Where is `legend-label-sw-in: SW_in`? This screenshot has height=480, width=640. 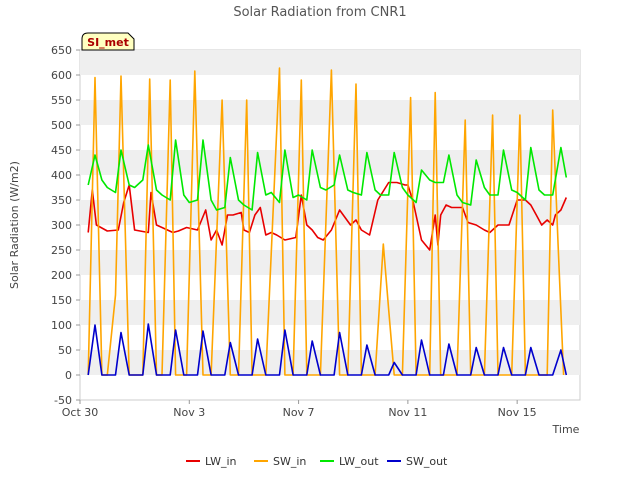
legend-label-sw-in: SW_in is located at coordinates (289, 461).